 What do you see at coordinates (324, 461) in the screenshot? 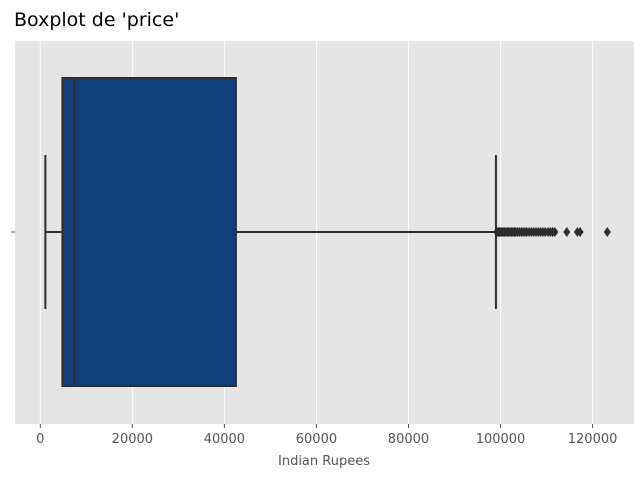
I see `x-axis-label: Indian Rupees` at bounding box center [324, 461].